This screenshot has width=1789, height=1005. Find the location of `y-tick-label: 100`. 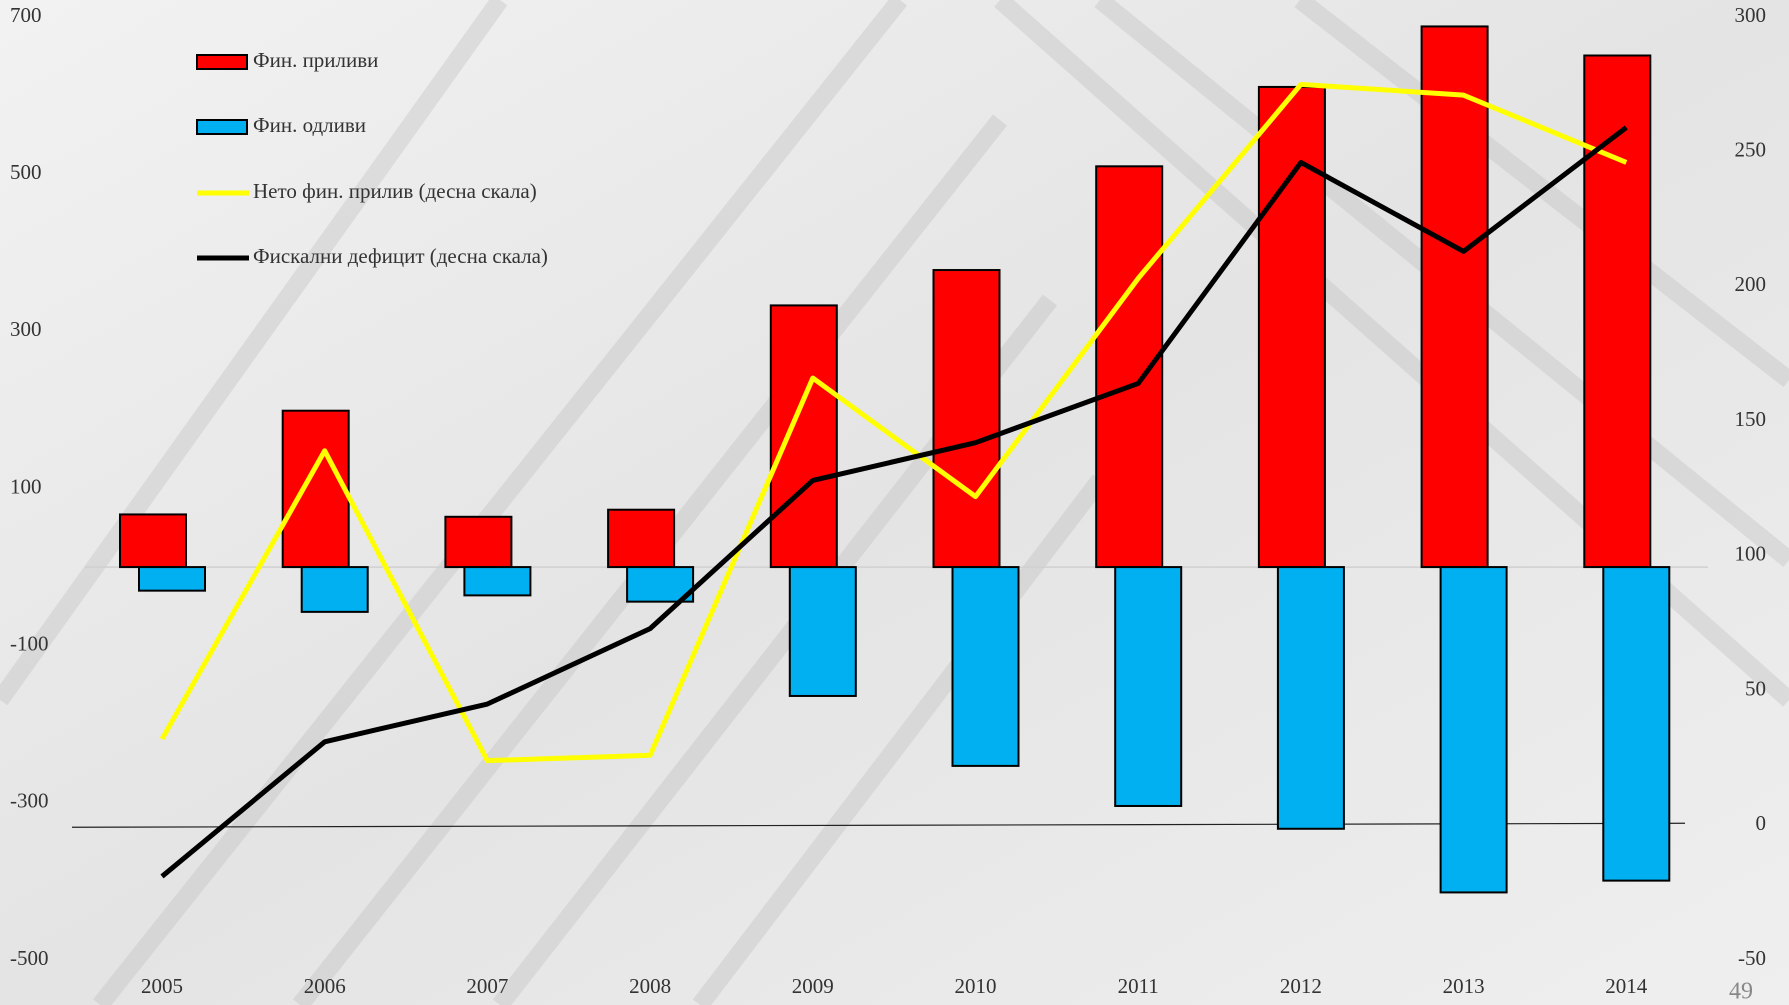

y-tick-label: 100 is located at coordinates (26, 486).